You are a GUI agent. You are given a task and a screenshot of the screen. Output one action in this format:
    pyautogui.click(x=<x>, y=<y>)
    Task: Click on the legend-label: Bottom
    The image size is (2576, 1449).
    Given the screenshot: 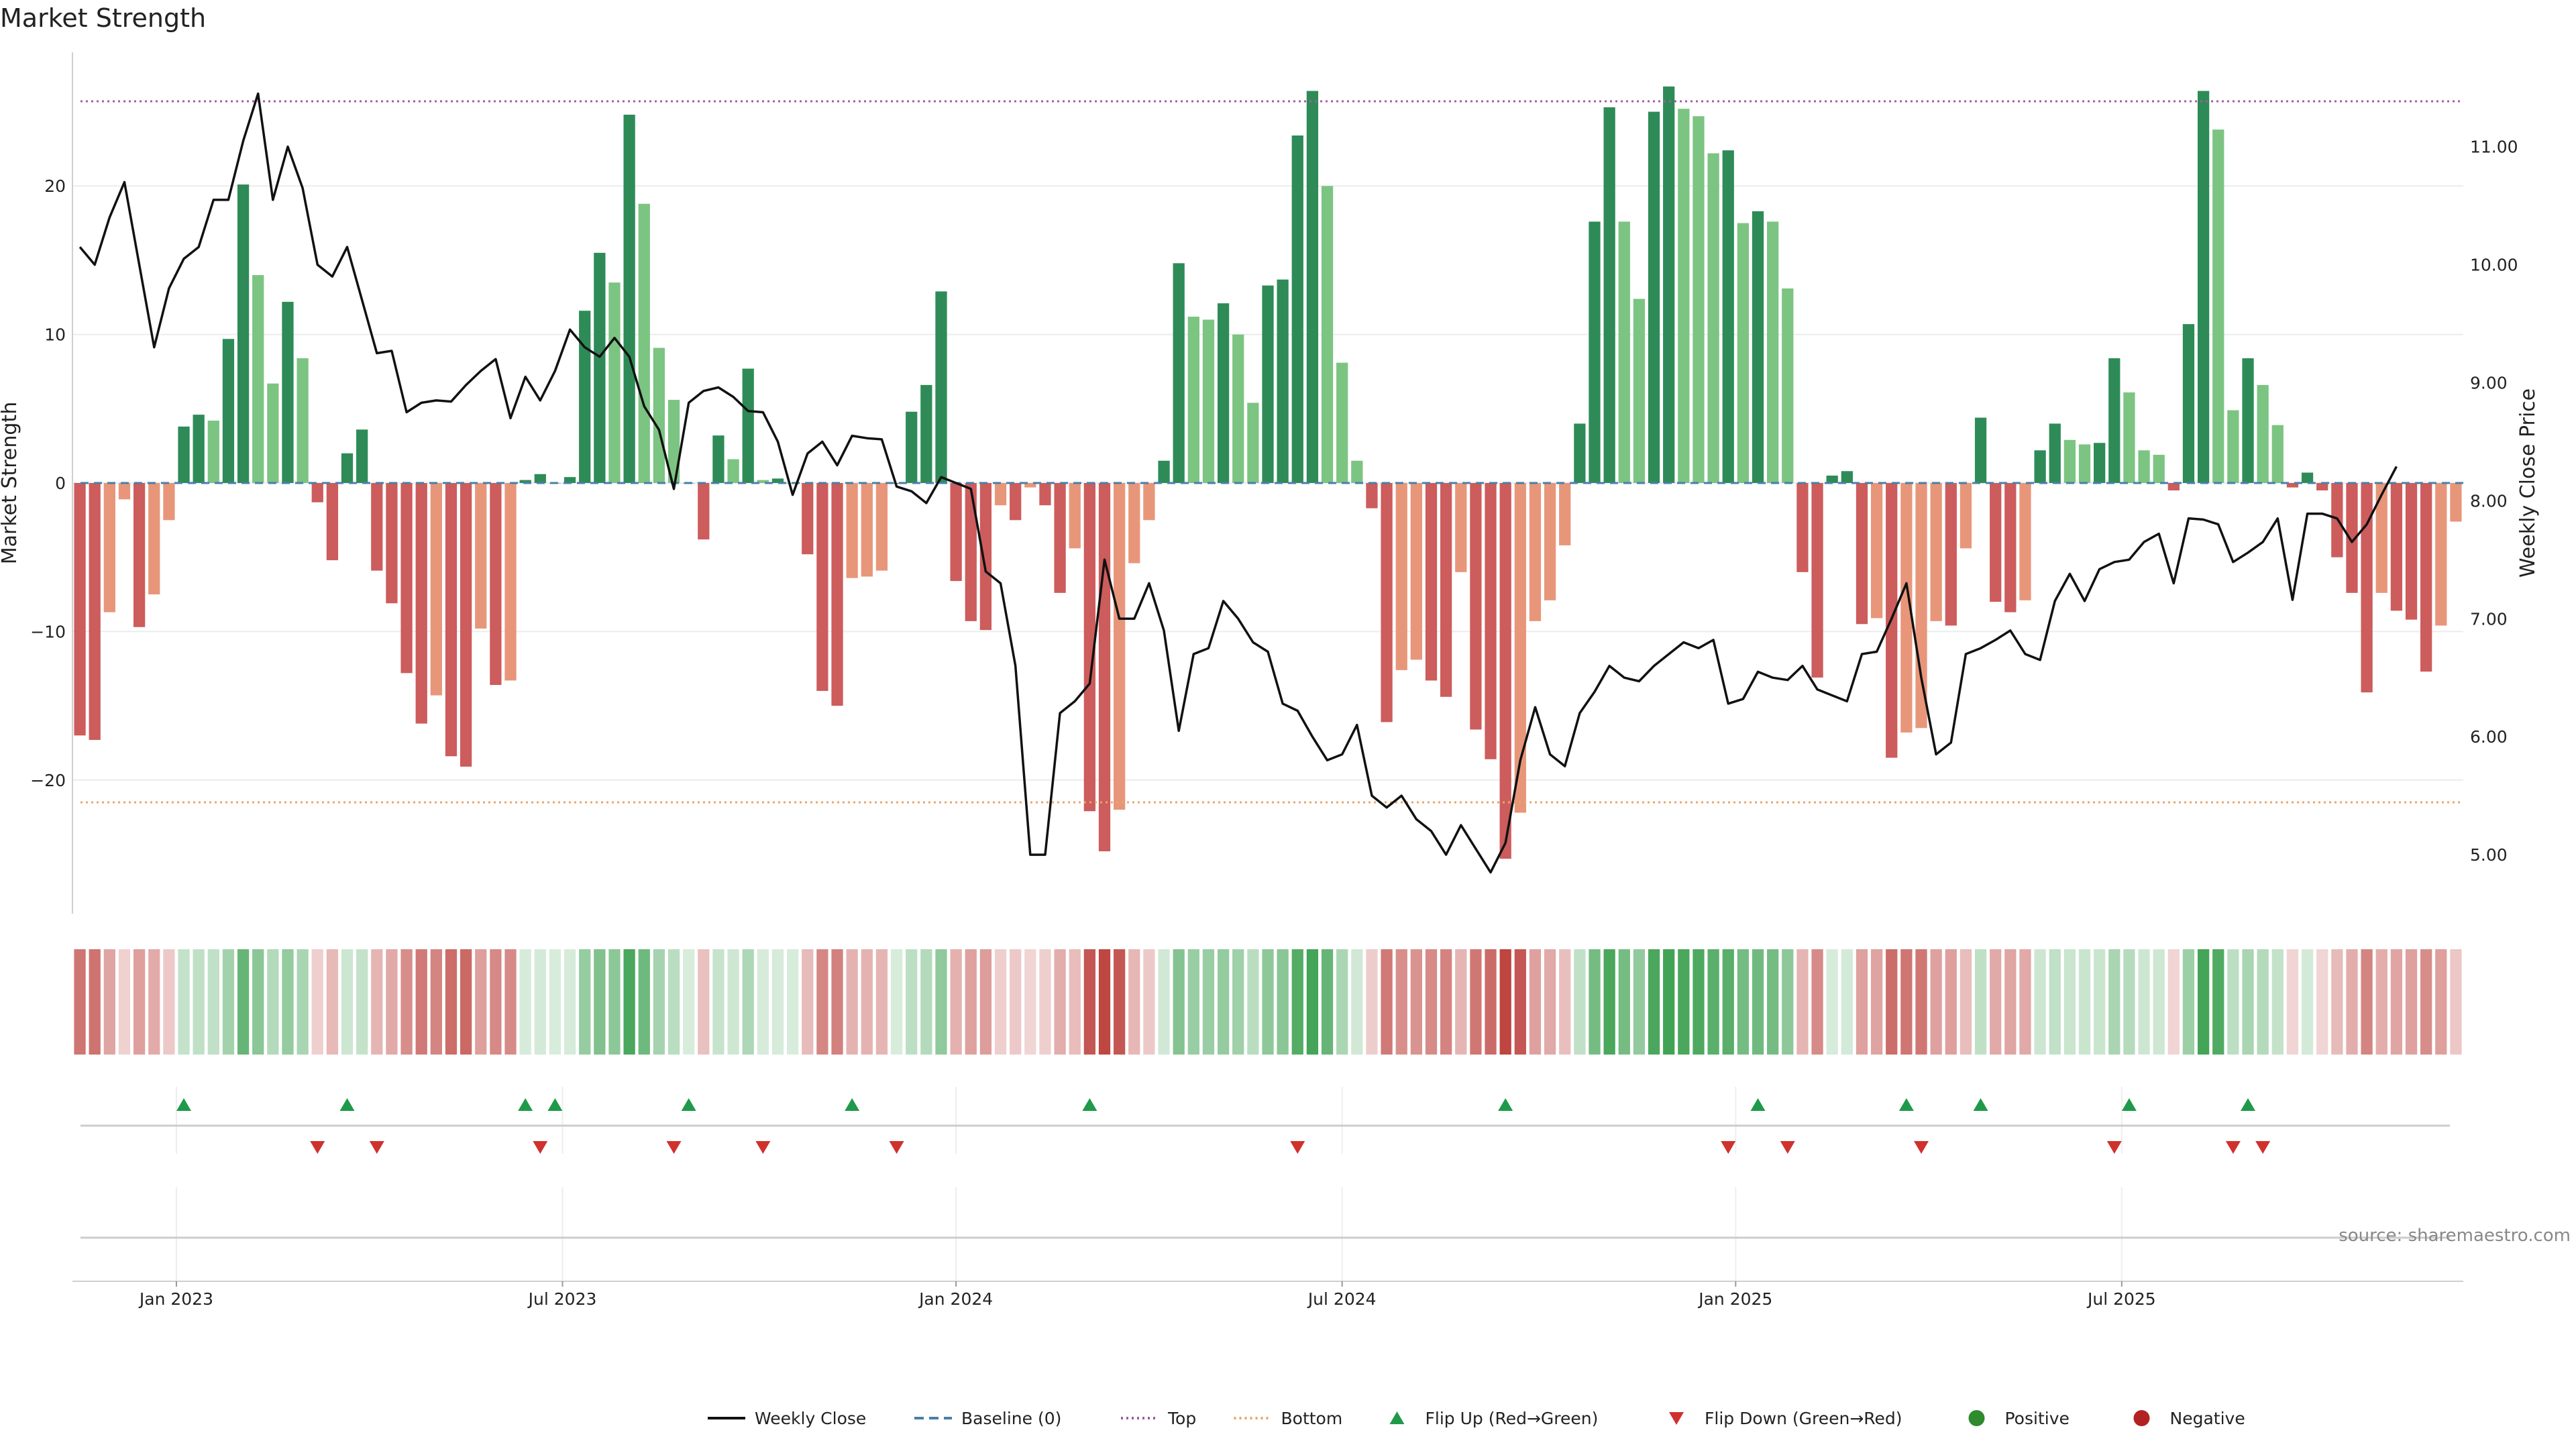 What is the action you would take?
    pyautogui.click(x=1312, y=1418)
    